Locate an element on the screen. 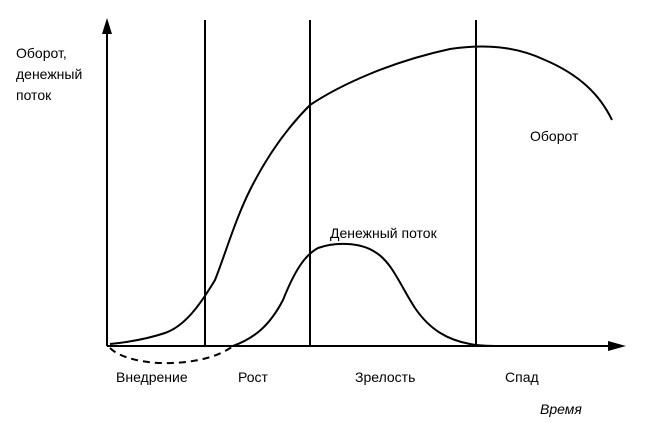 The height and width of the screenshot is (423, 645). stage-label-decline: Спад is located at coordinates (522, 377).